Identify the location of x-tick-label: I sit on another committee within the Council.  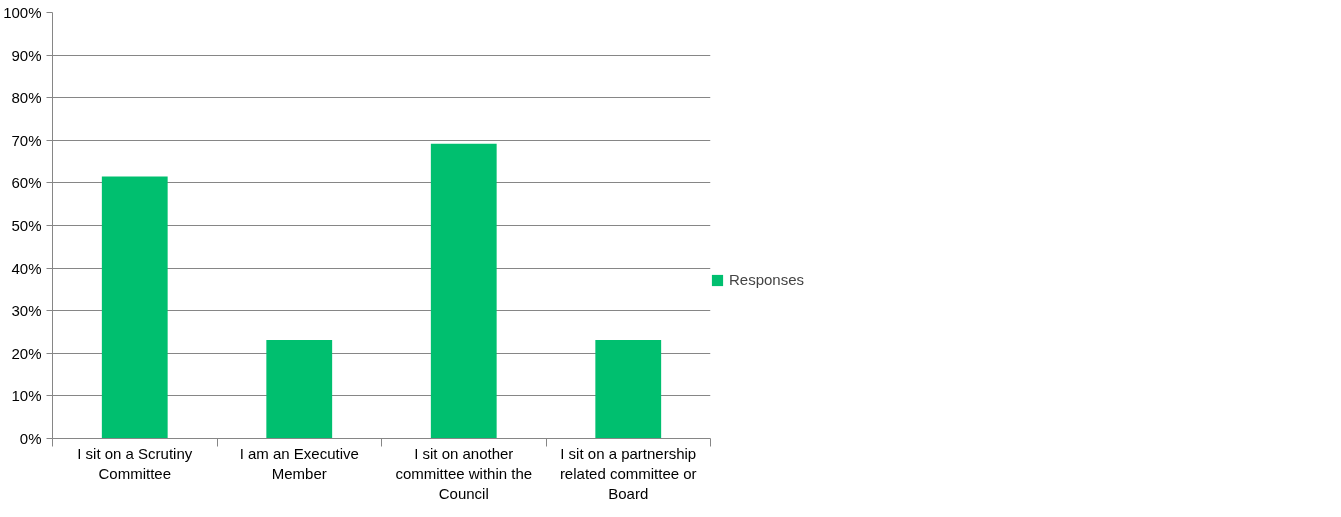
(464, 473).